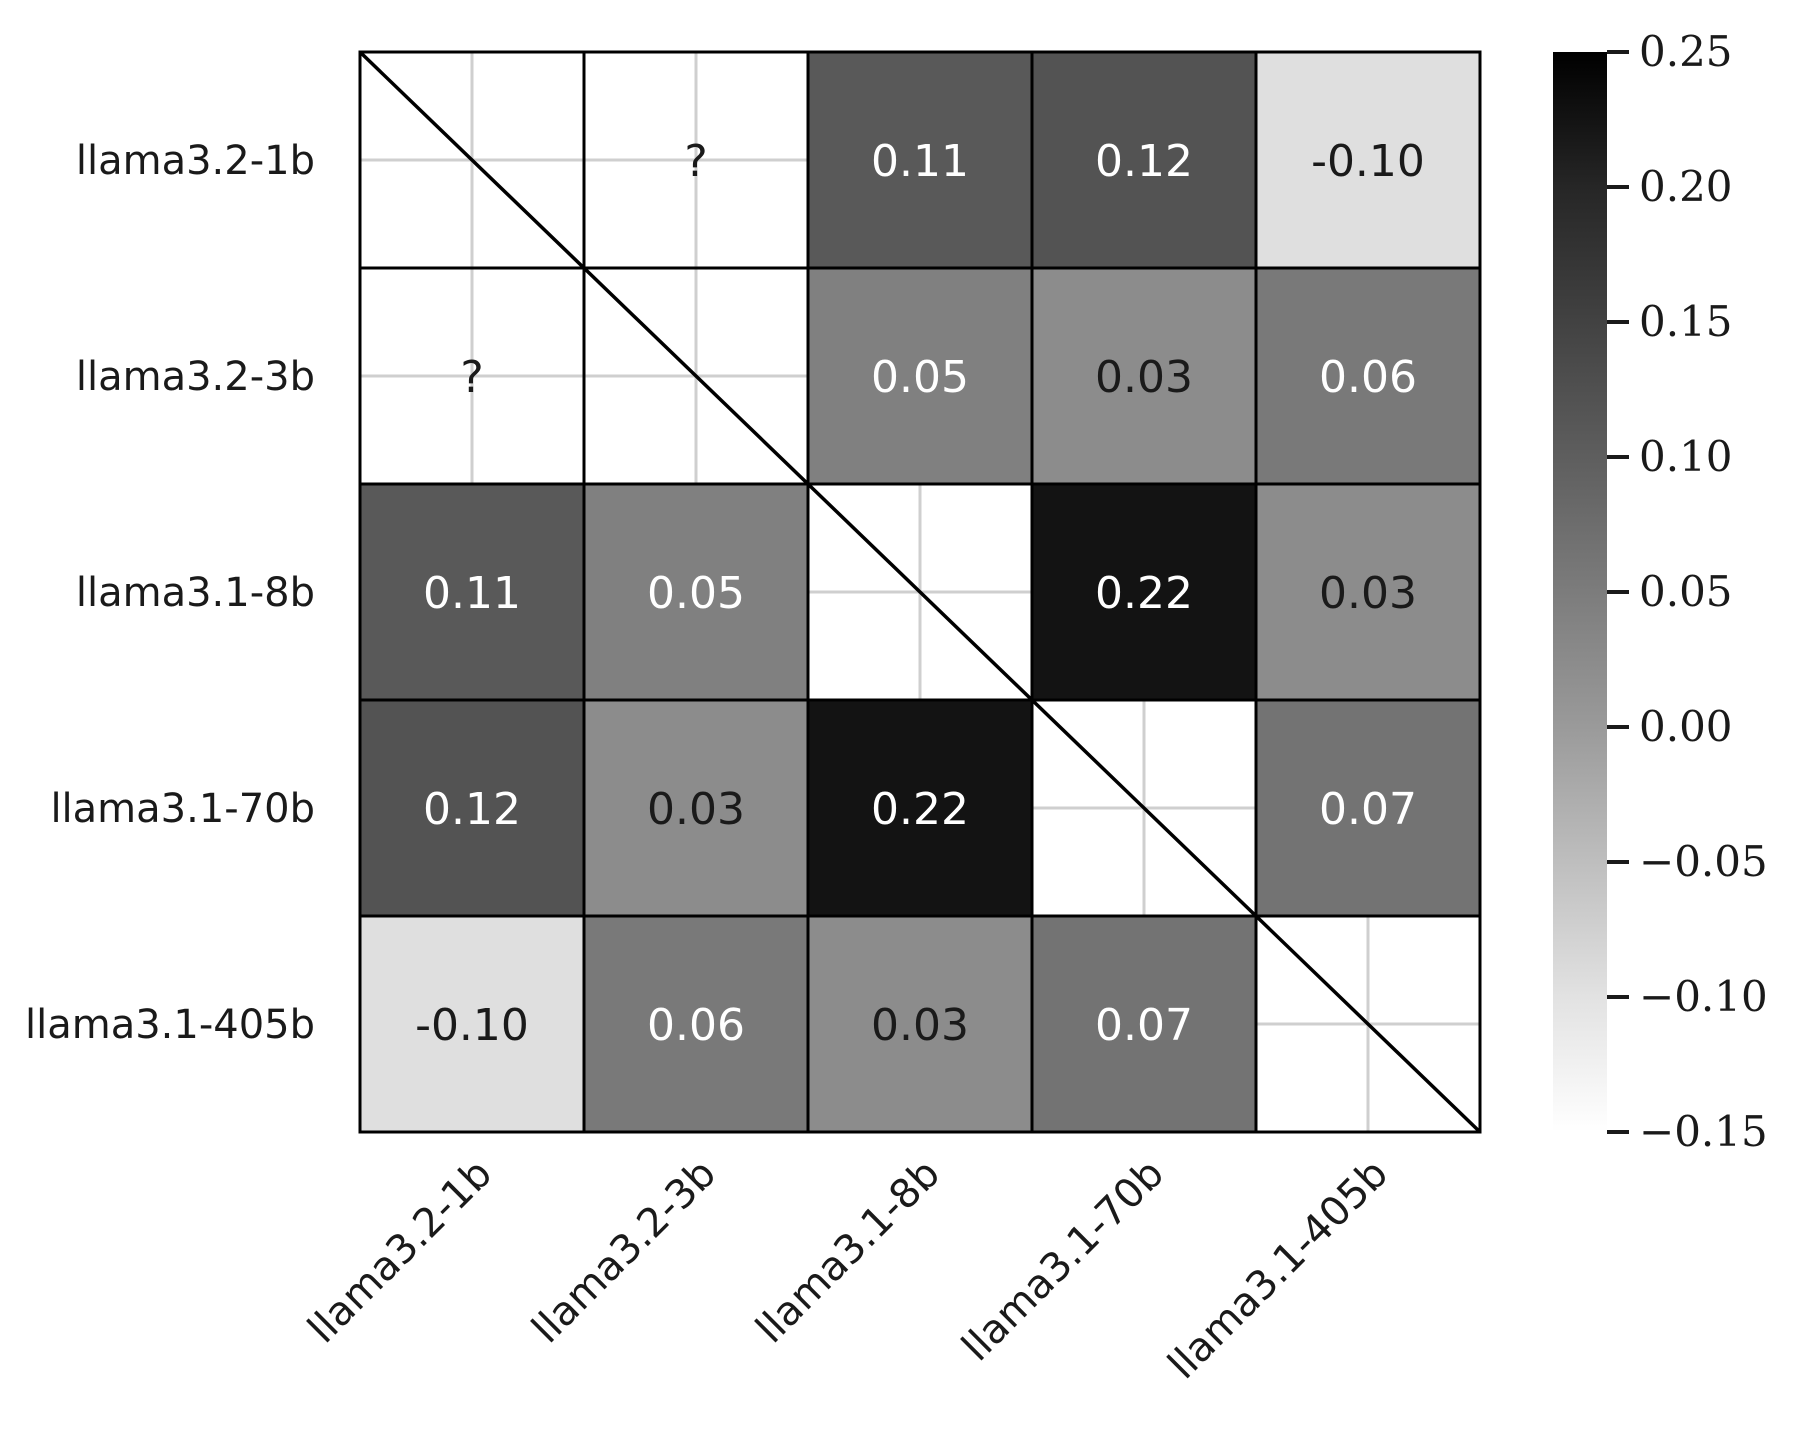 The height and width of the screenshot is (1431, 1798). Describe the element at coordinates (1703, 996) in the screenshot. I see `colorbar-tick-label: −0.10` at that location.